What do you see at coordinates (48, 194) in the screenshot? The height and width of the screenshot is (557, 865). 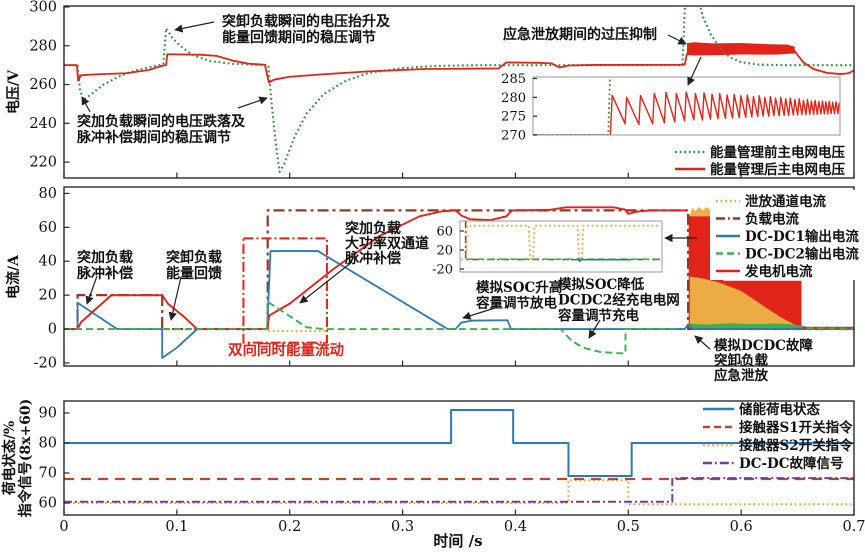 I see `y-tick-label: 80` at bounding box center [48, 194].